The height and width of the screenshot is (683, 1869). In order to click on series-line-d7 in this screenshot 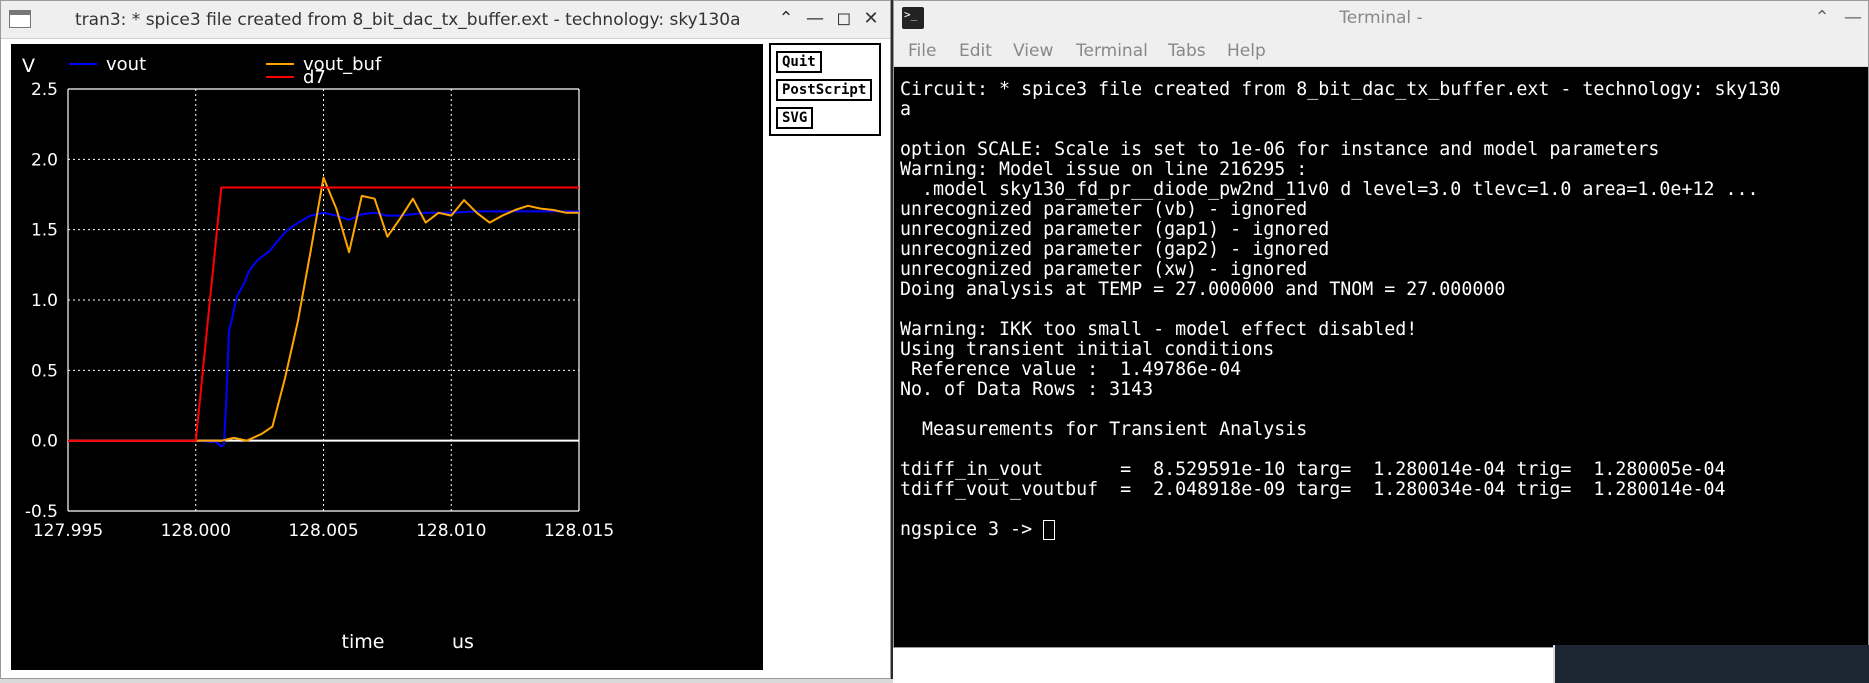, I will do `click(323, 314)`.